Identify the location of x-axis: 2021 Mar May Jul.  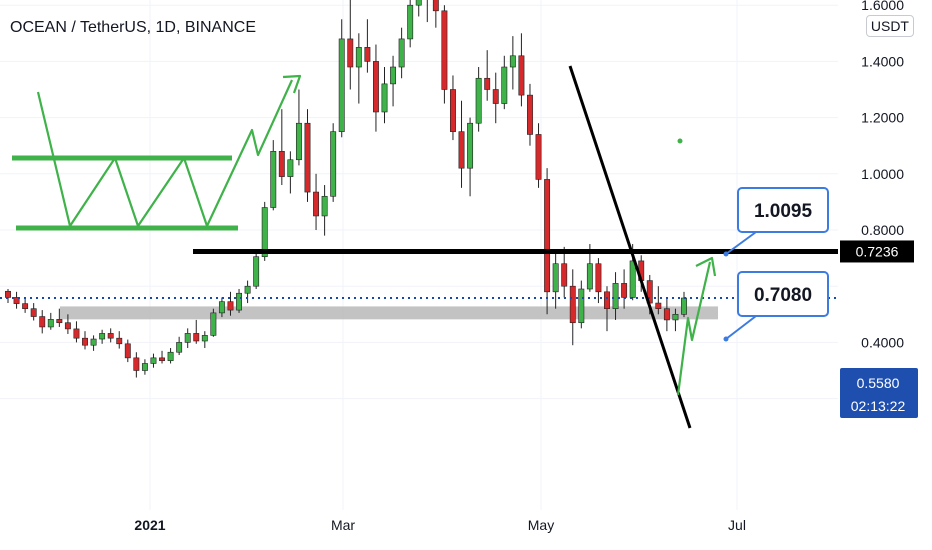
(440, 525).